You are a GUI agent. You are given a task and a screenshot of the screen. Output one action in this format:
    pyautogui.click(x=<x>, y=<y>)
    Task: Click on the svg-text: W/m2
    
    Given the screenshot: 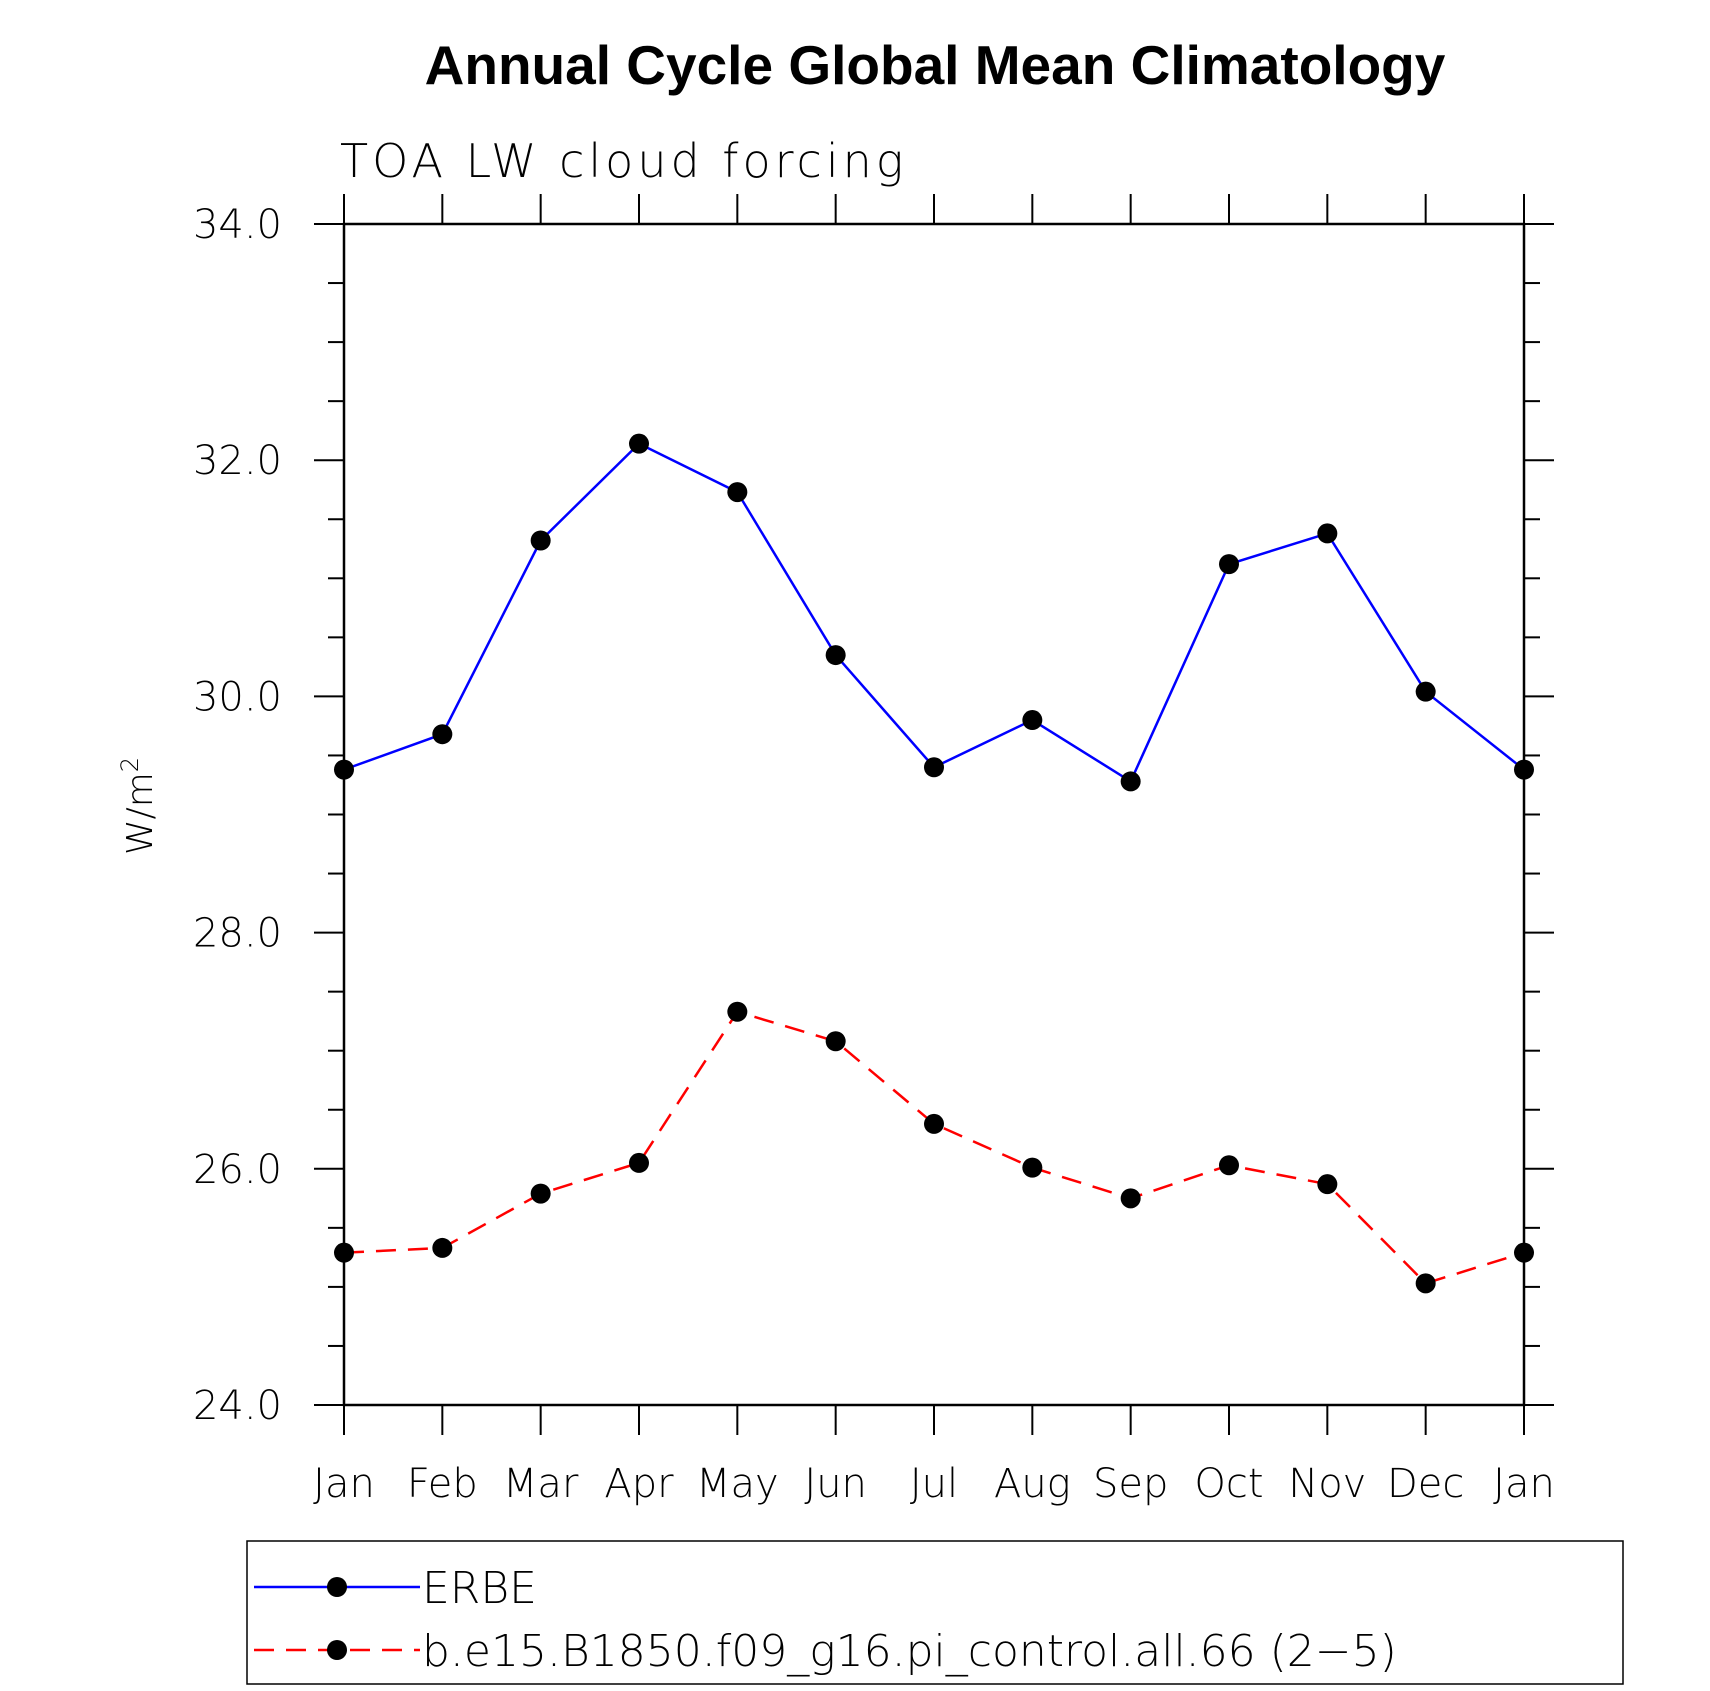 What is the action you would take?
    pyautogui.click(x=138, y=806)
    